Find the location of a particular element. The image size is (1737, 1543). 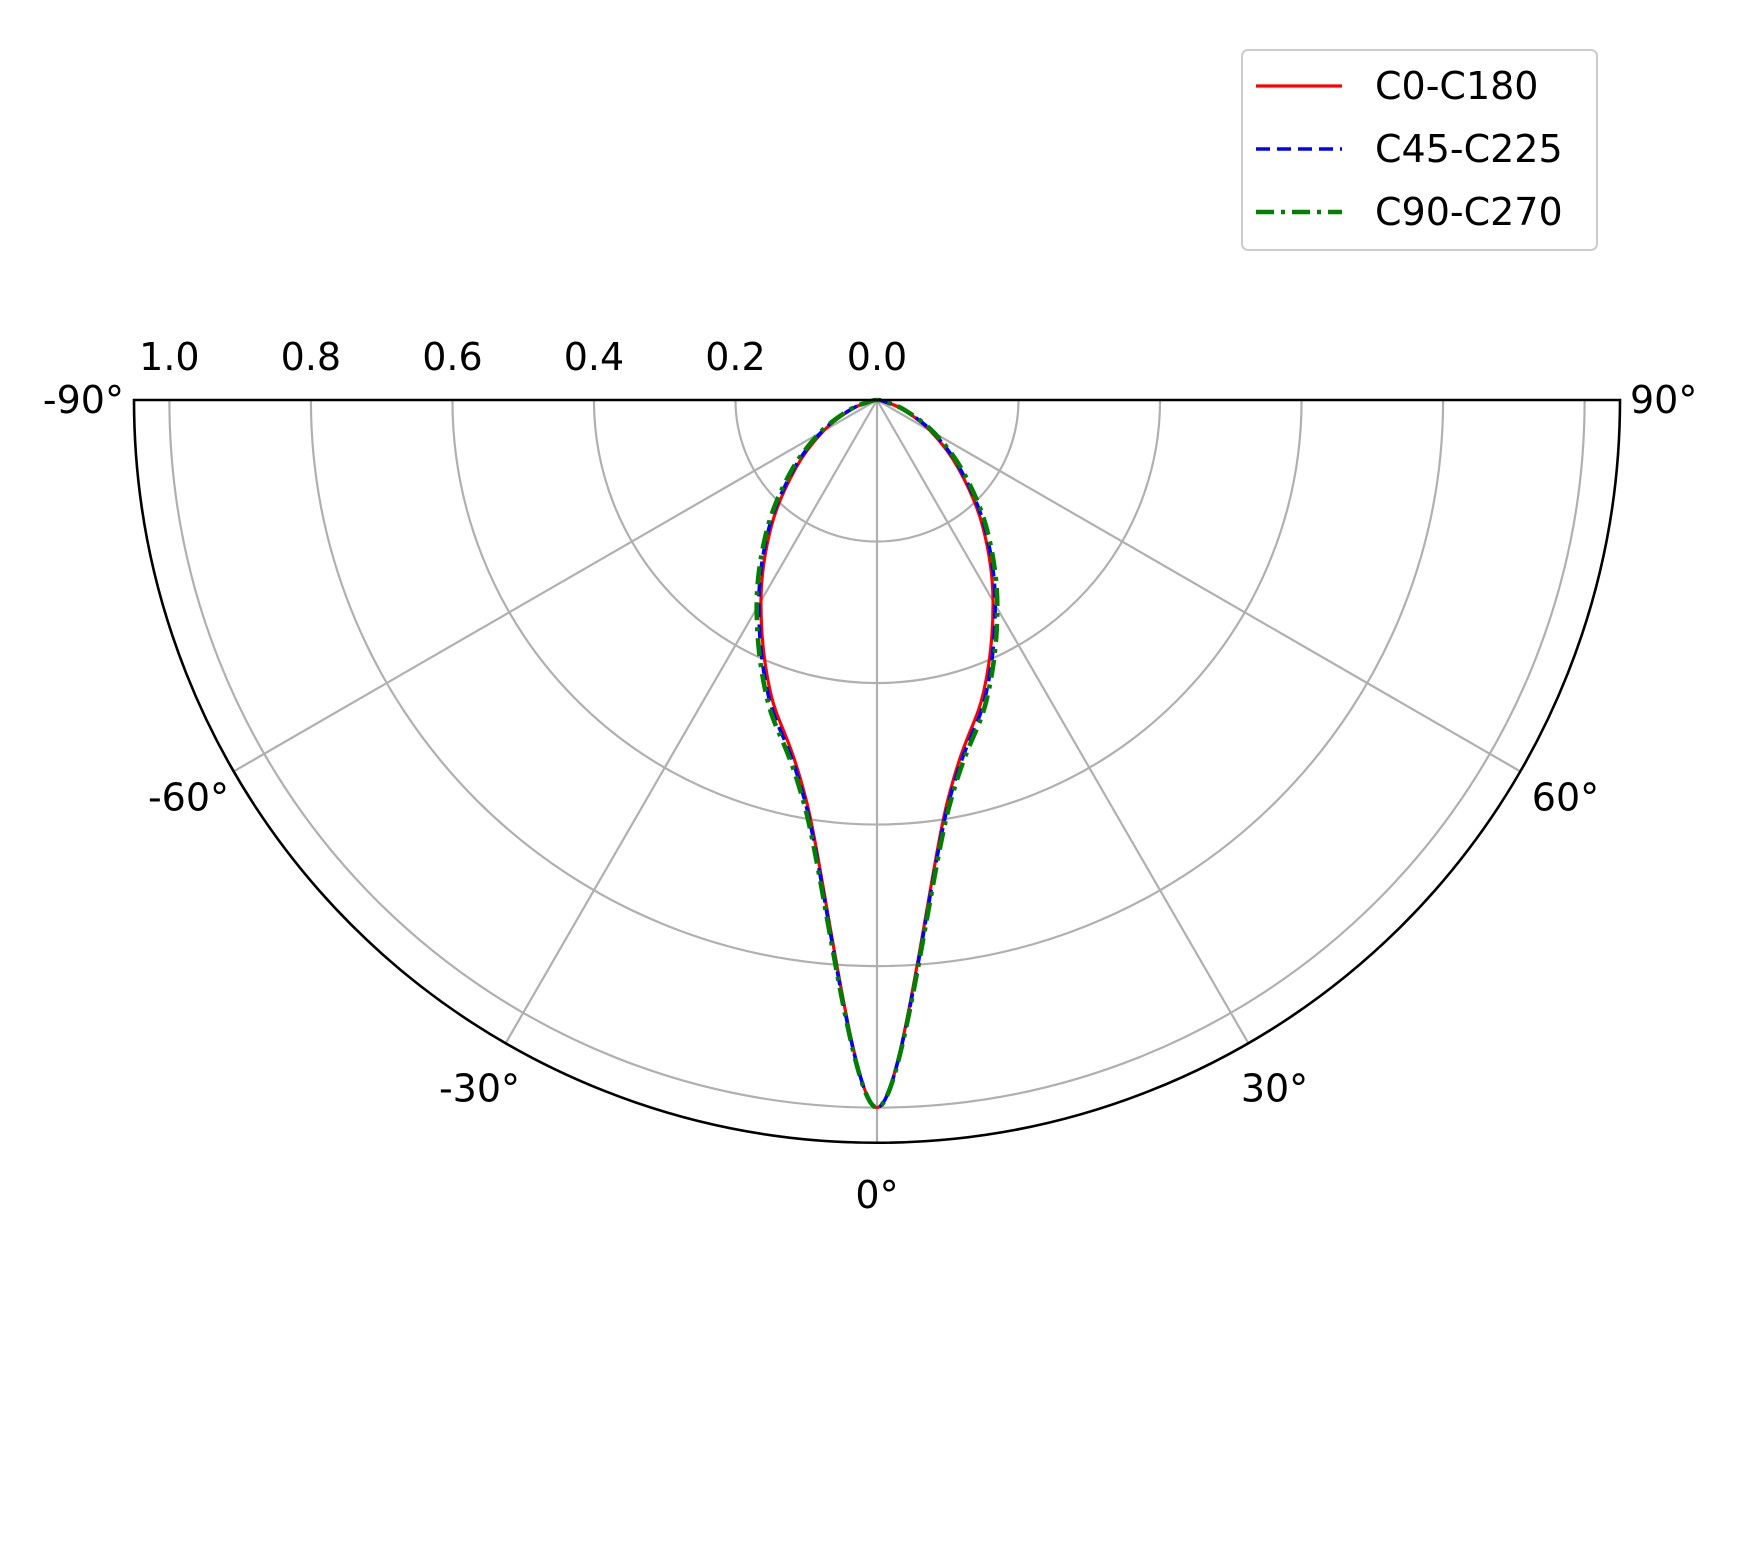

legend: C0-C180 C45-C225 C90-C270 is located at coordinates (1419, 150).